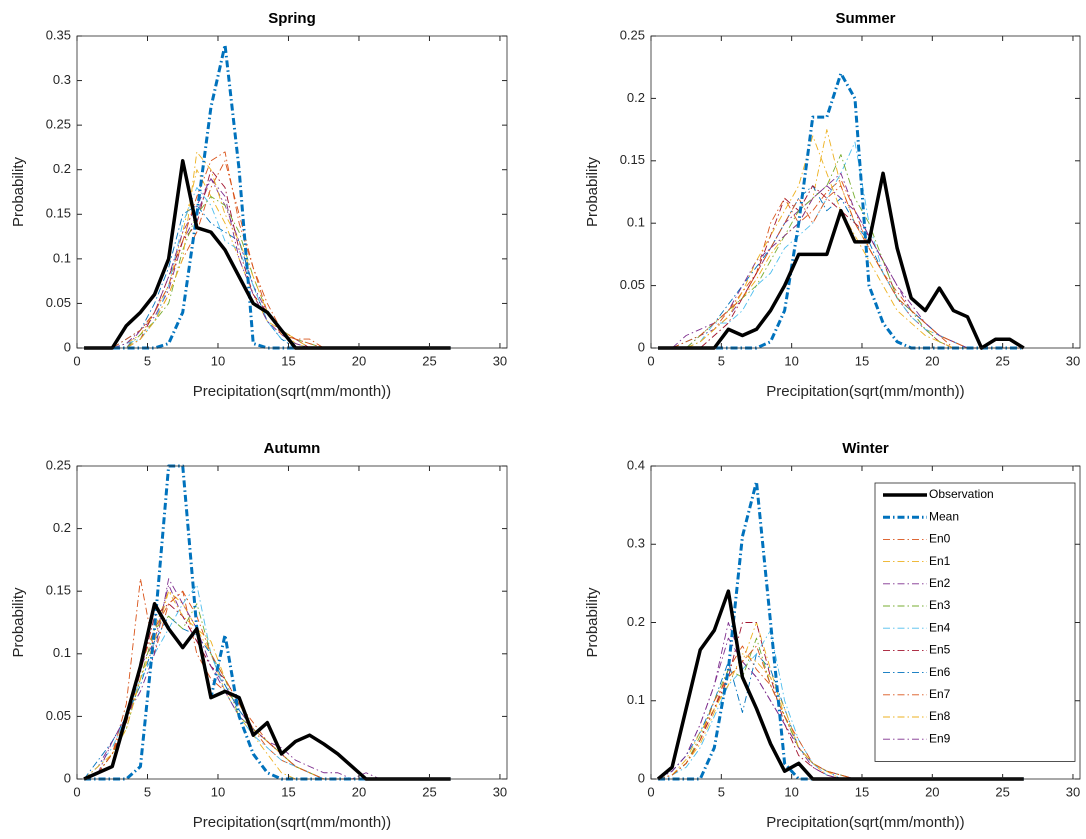  What do you see at coordinates (940, 738) in the screenshot?
I see `legend-label: En9` at bounding box center [940, 738].